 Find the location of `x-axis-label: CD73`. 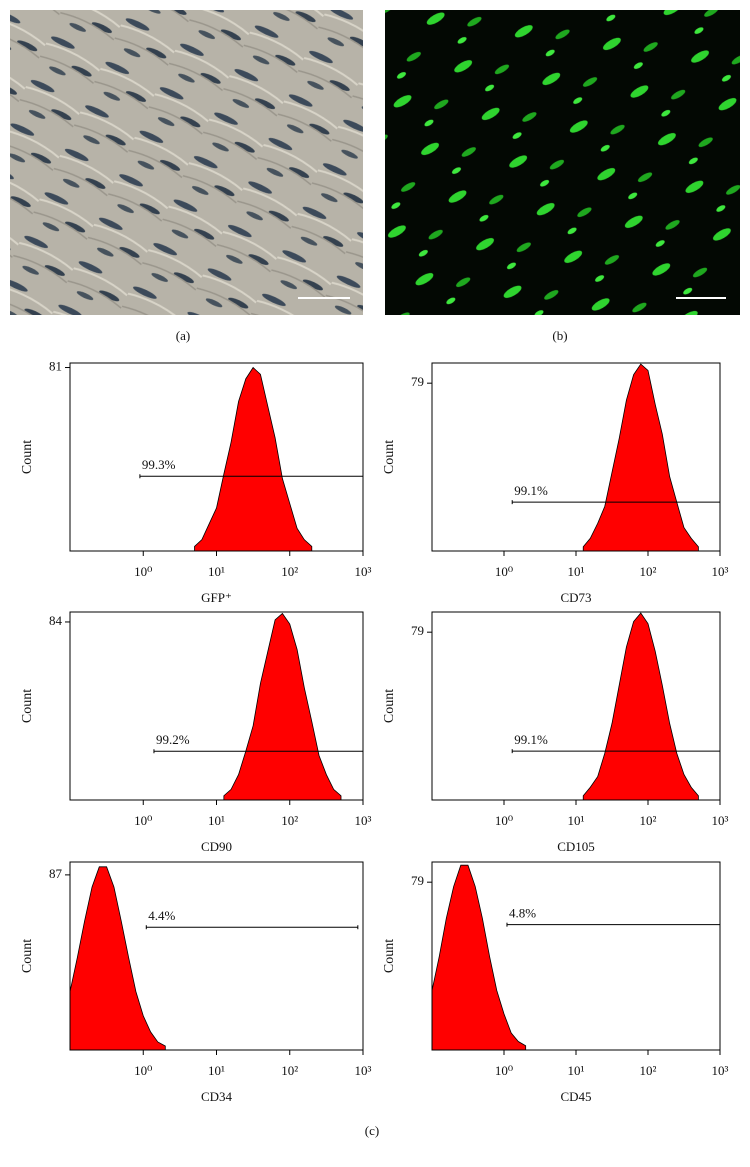

x-axis-label: CD73 is located at coordinates (575, 597).